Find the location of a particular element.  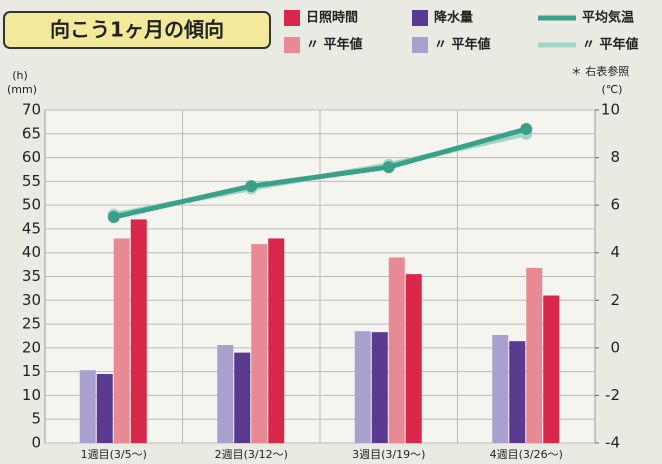

chart-title: 向こう1ヶ月の傾向 is located at coordinates (137, 30).